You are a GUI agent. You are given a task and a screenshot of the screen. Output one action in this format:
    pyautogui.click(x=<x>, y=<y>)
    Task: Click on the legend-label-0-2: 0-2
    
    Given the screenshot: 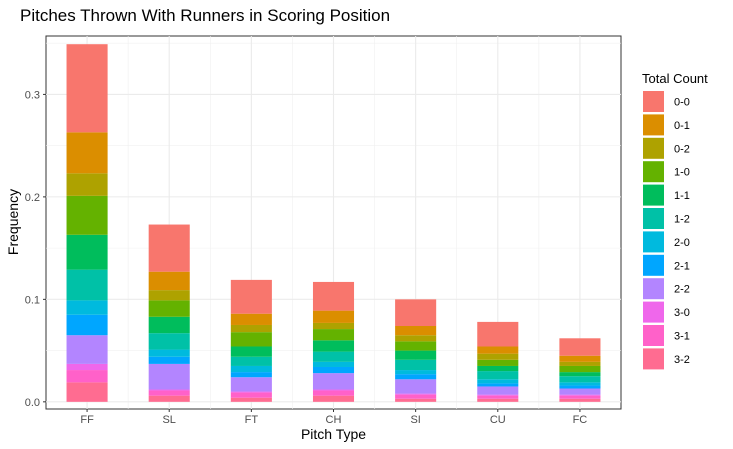 What is the action you would take?
    pyautogui.click(x=682, y=149)
    